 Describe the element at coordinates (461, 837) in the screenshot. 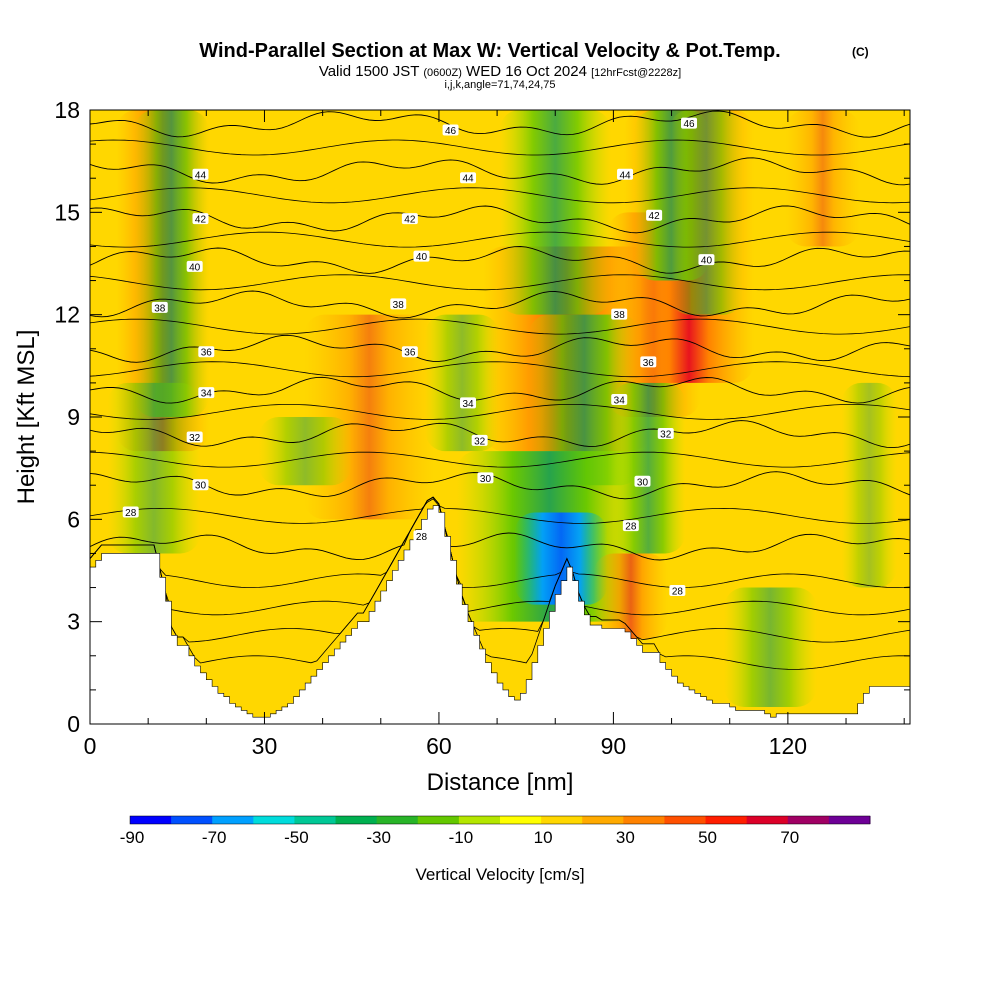

I see `colorbar-tick-label: -10` at that location.